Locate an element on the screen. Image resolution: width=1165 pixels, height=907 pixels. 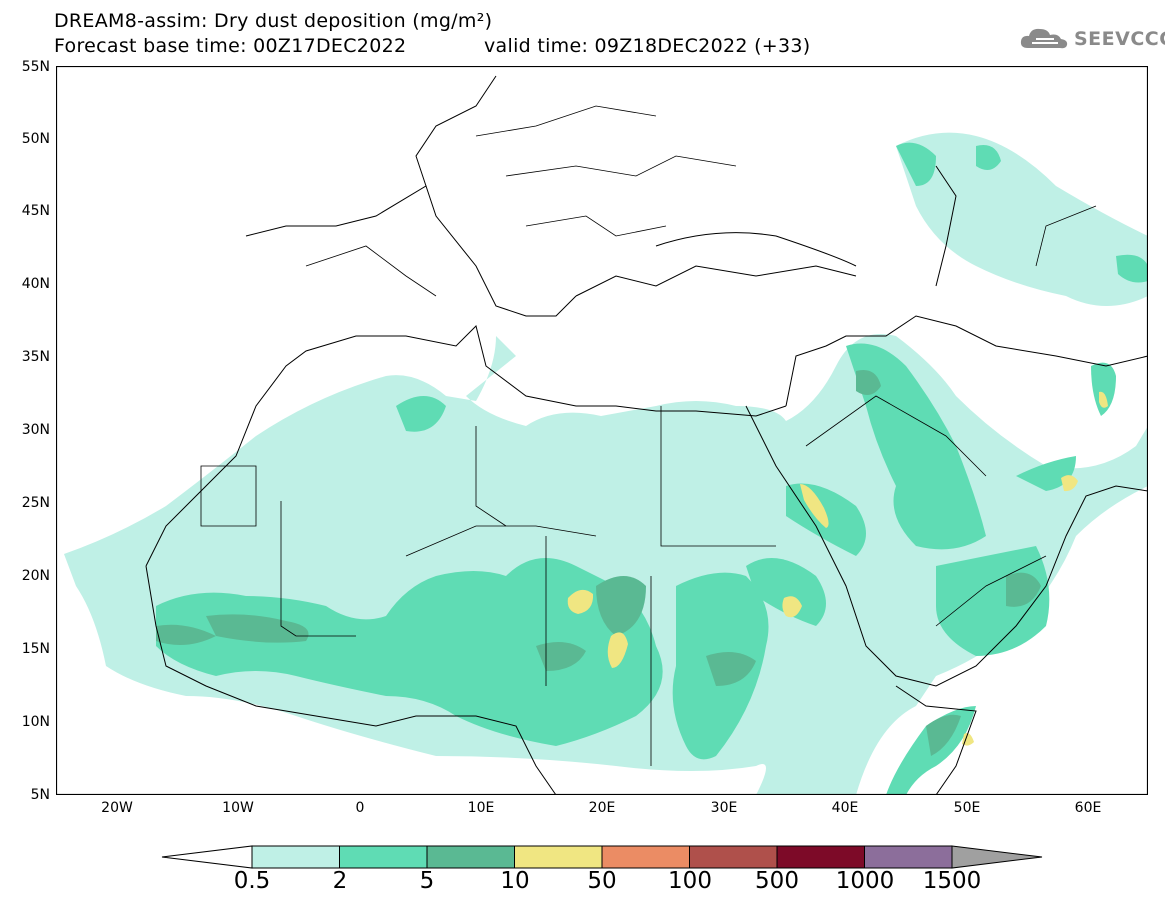
logo-text: SEEVCCC is located at coordinates (1119, 39).